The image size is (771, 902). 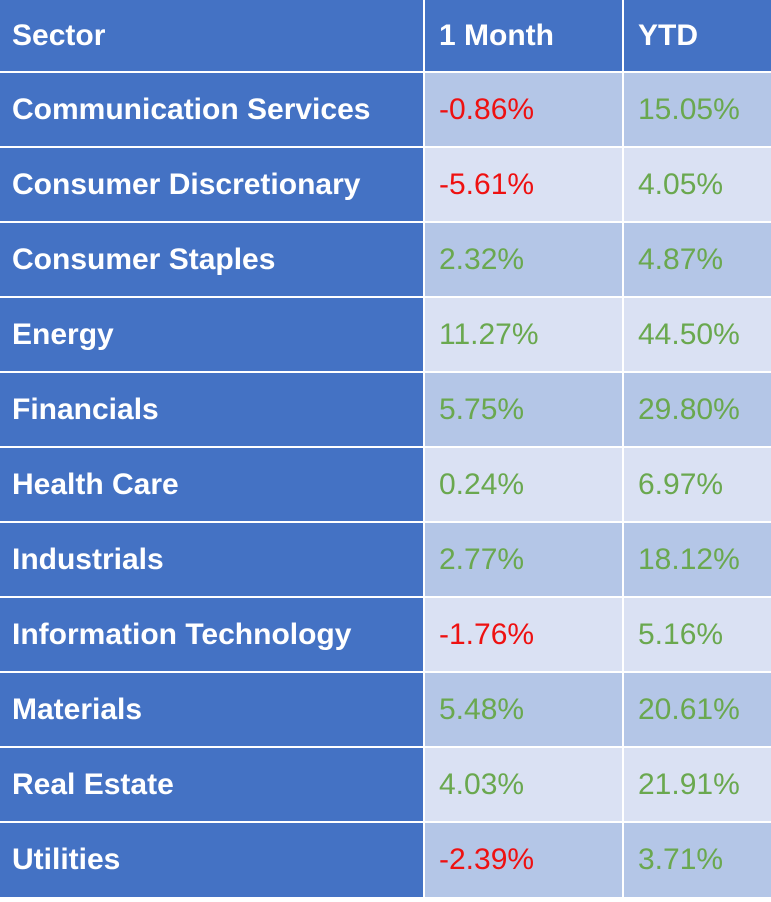 I want to click on table-row: Consumer Staples 2.32% 4.87%, so click(x=385, y=259).